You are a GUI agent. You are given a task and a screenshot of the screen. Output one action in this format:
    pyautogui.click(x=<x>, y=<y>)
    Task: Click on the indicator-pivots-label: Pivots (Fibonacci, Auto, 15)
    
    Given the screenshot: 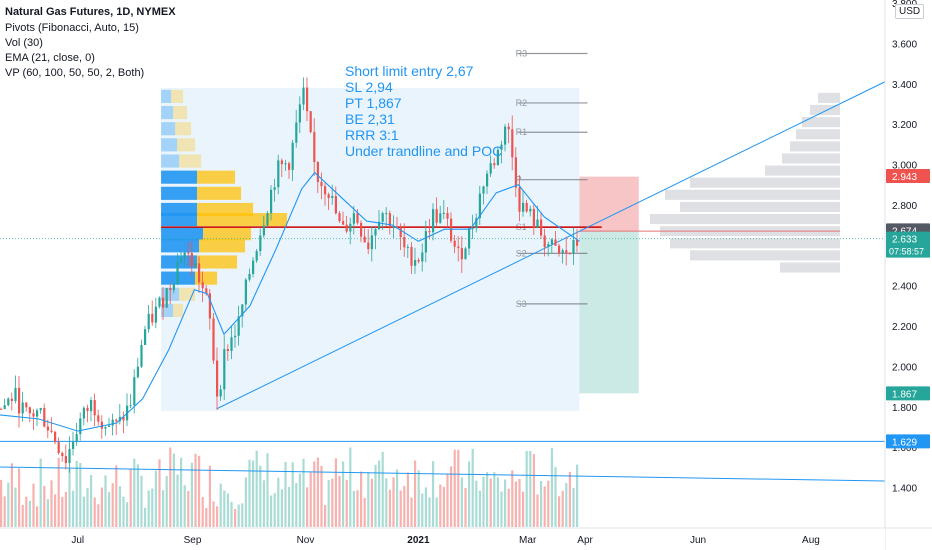 What is the action you would take?
    pyautogui.click(x=72, y=28)
    